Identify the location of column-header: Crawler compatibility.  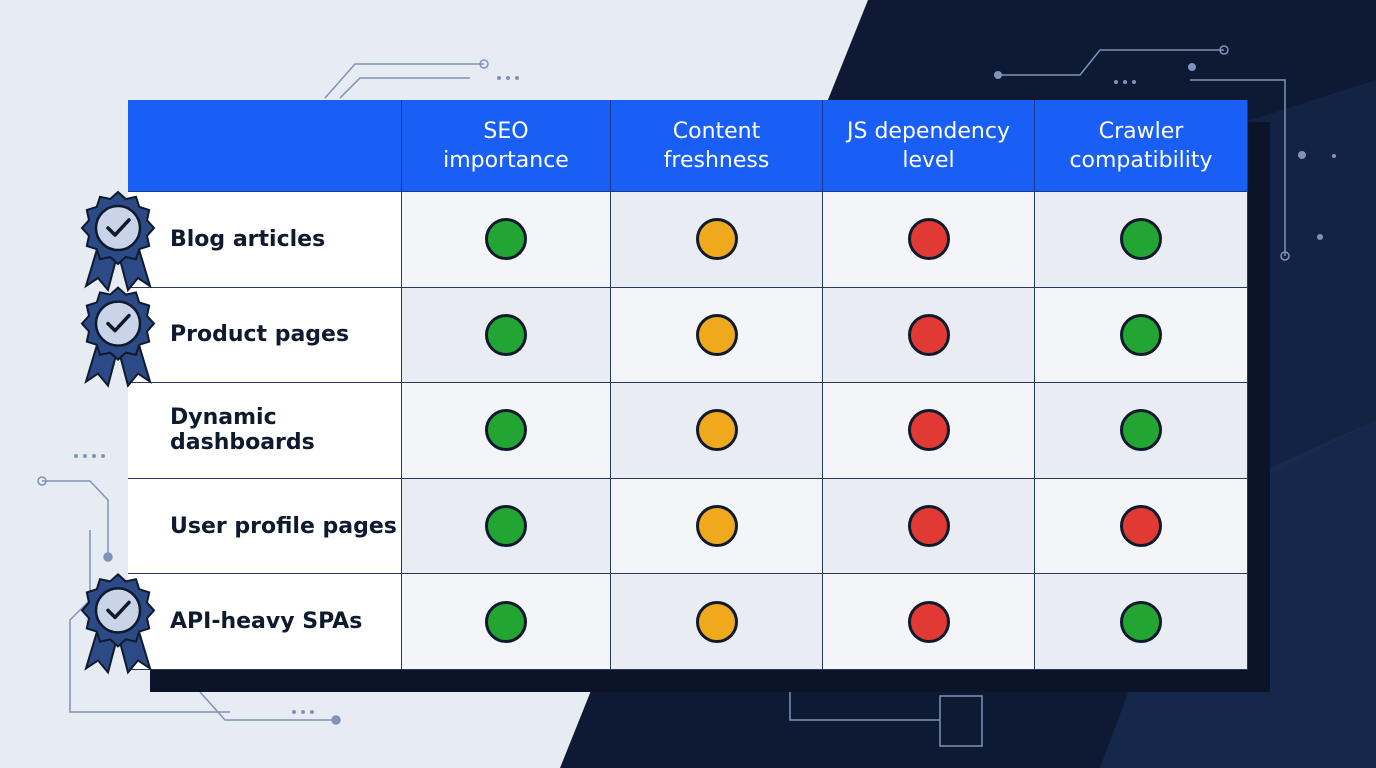
(1141, 146).